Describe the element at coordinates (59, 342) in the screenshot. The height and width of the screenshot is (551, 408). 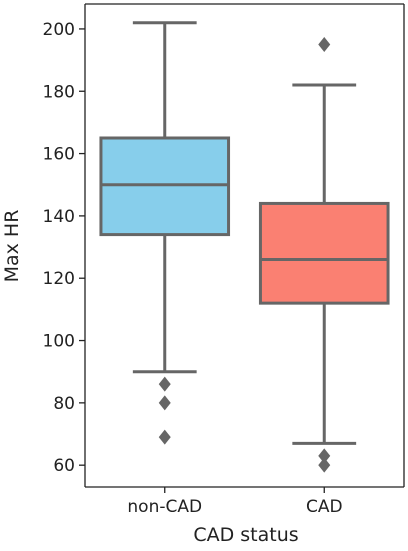
I see `y-tick-label: 100` at that location.